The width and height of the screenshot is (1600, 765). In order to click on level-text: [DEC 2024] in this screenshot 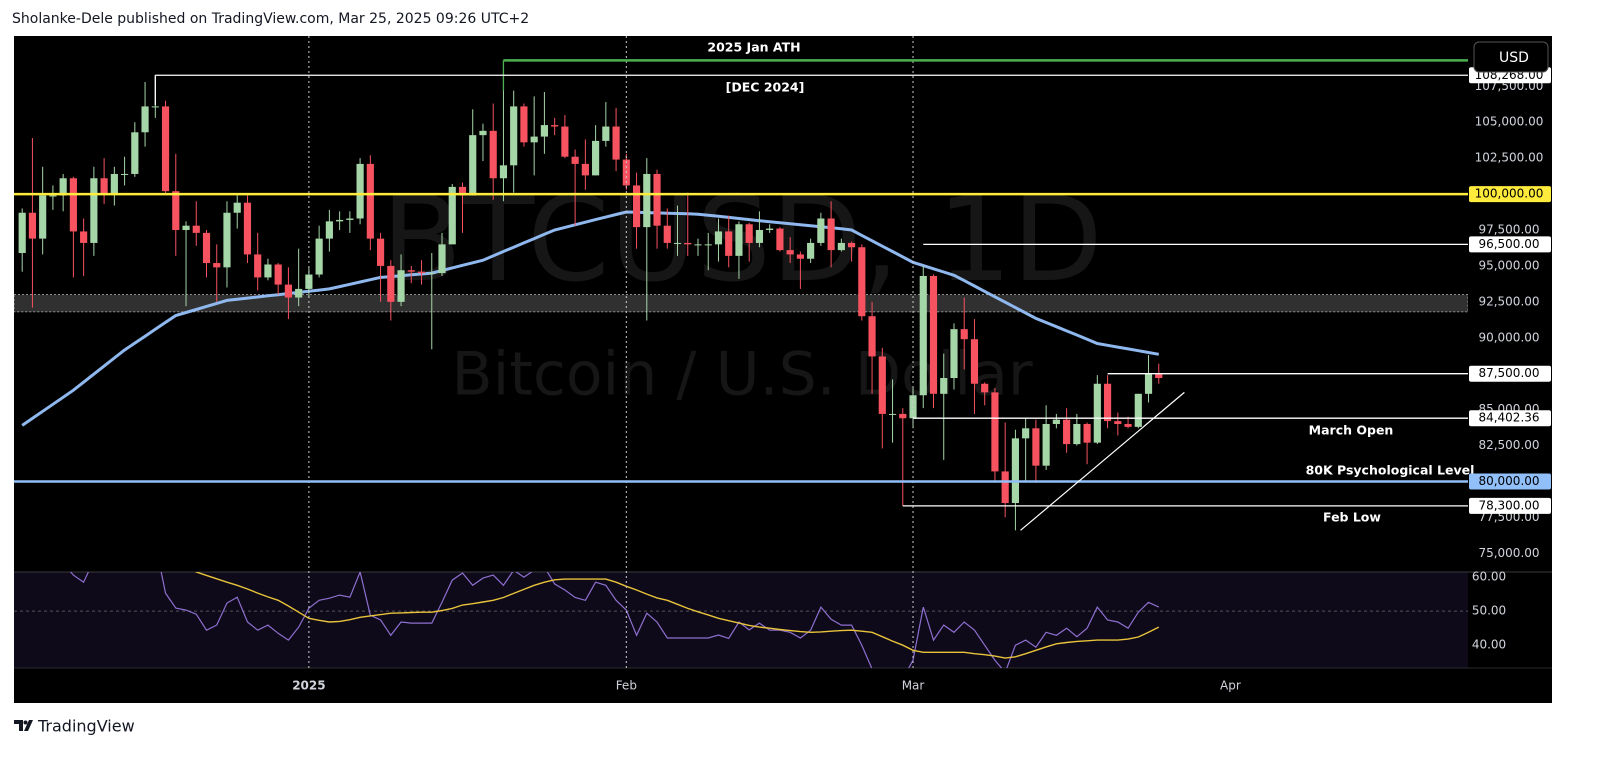, I will do `click(765, 87)`.